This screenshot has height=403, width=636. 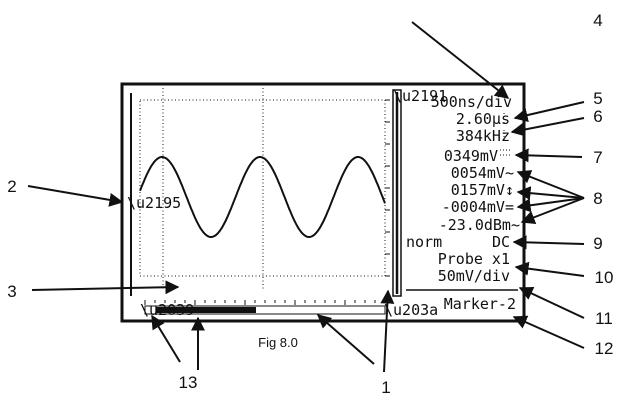 I want to click on callout-1: 1, so click(x=385, y=387).